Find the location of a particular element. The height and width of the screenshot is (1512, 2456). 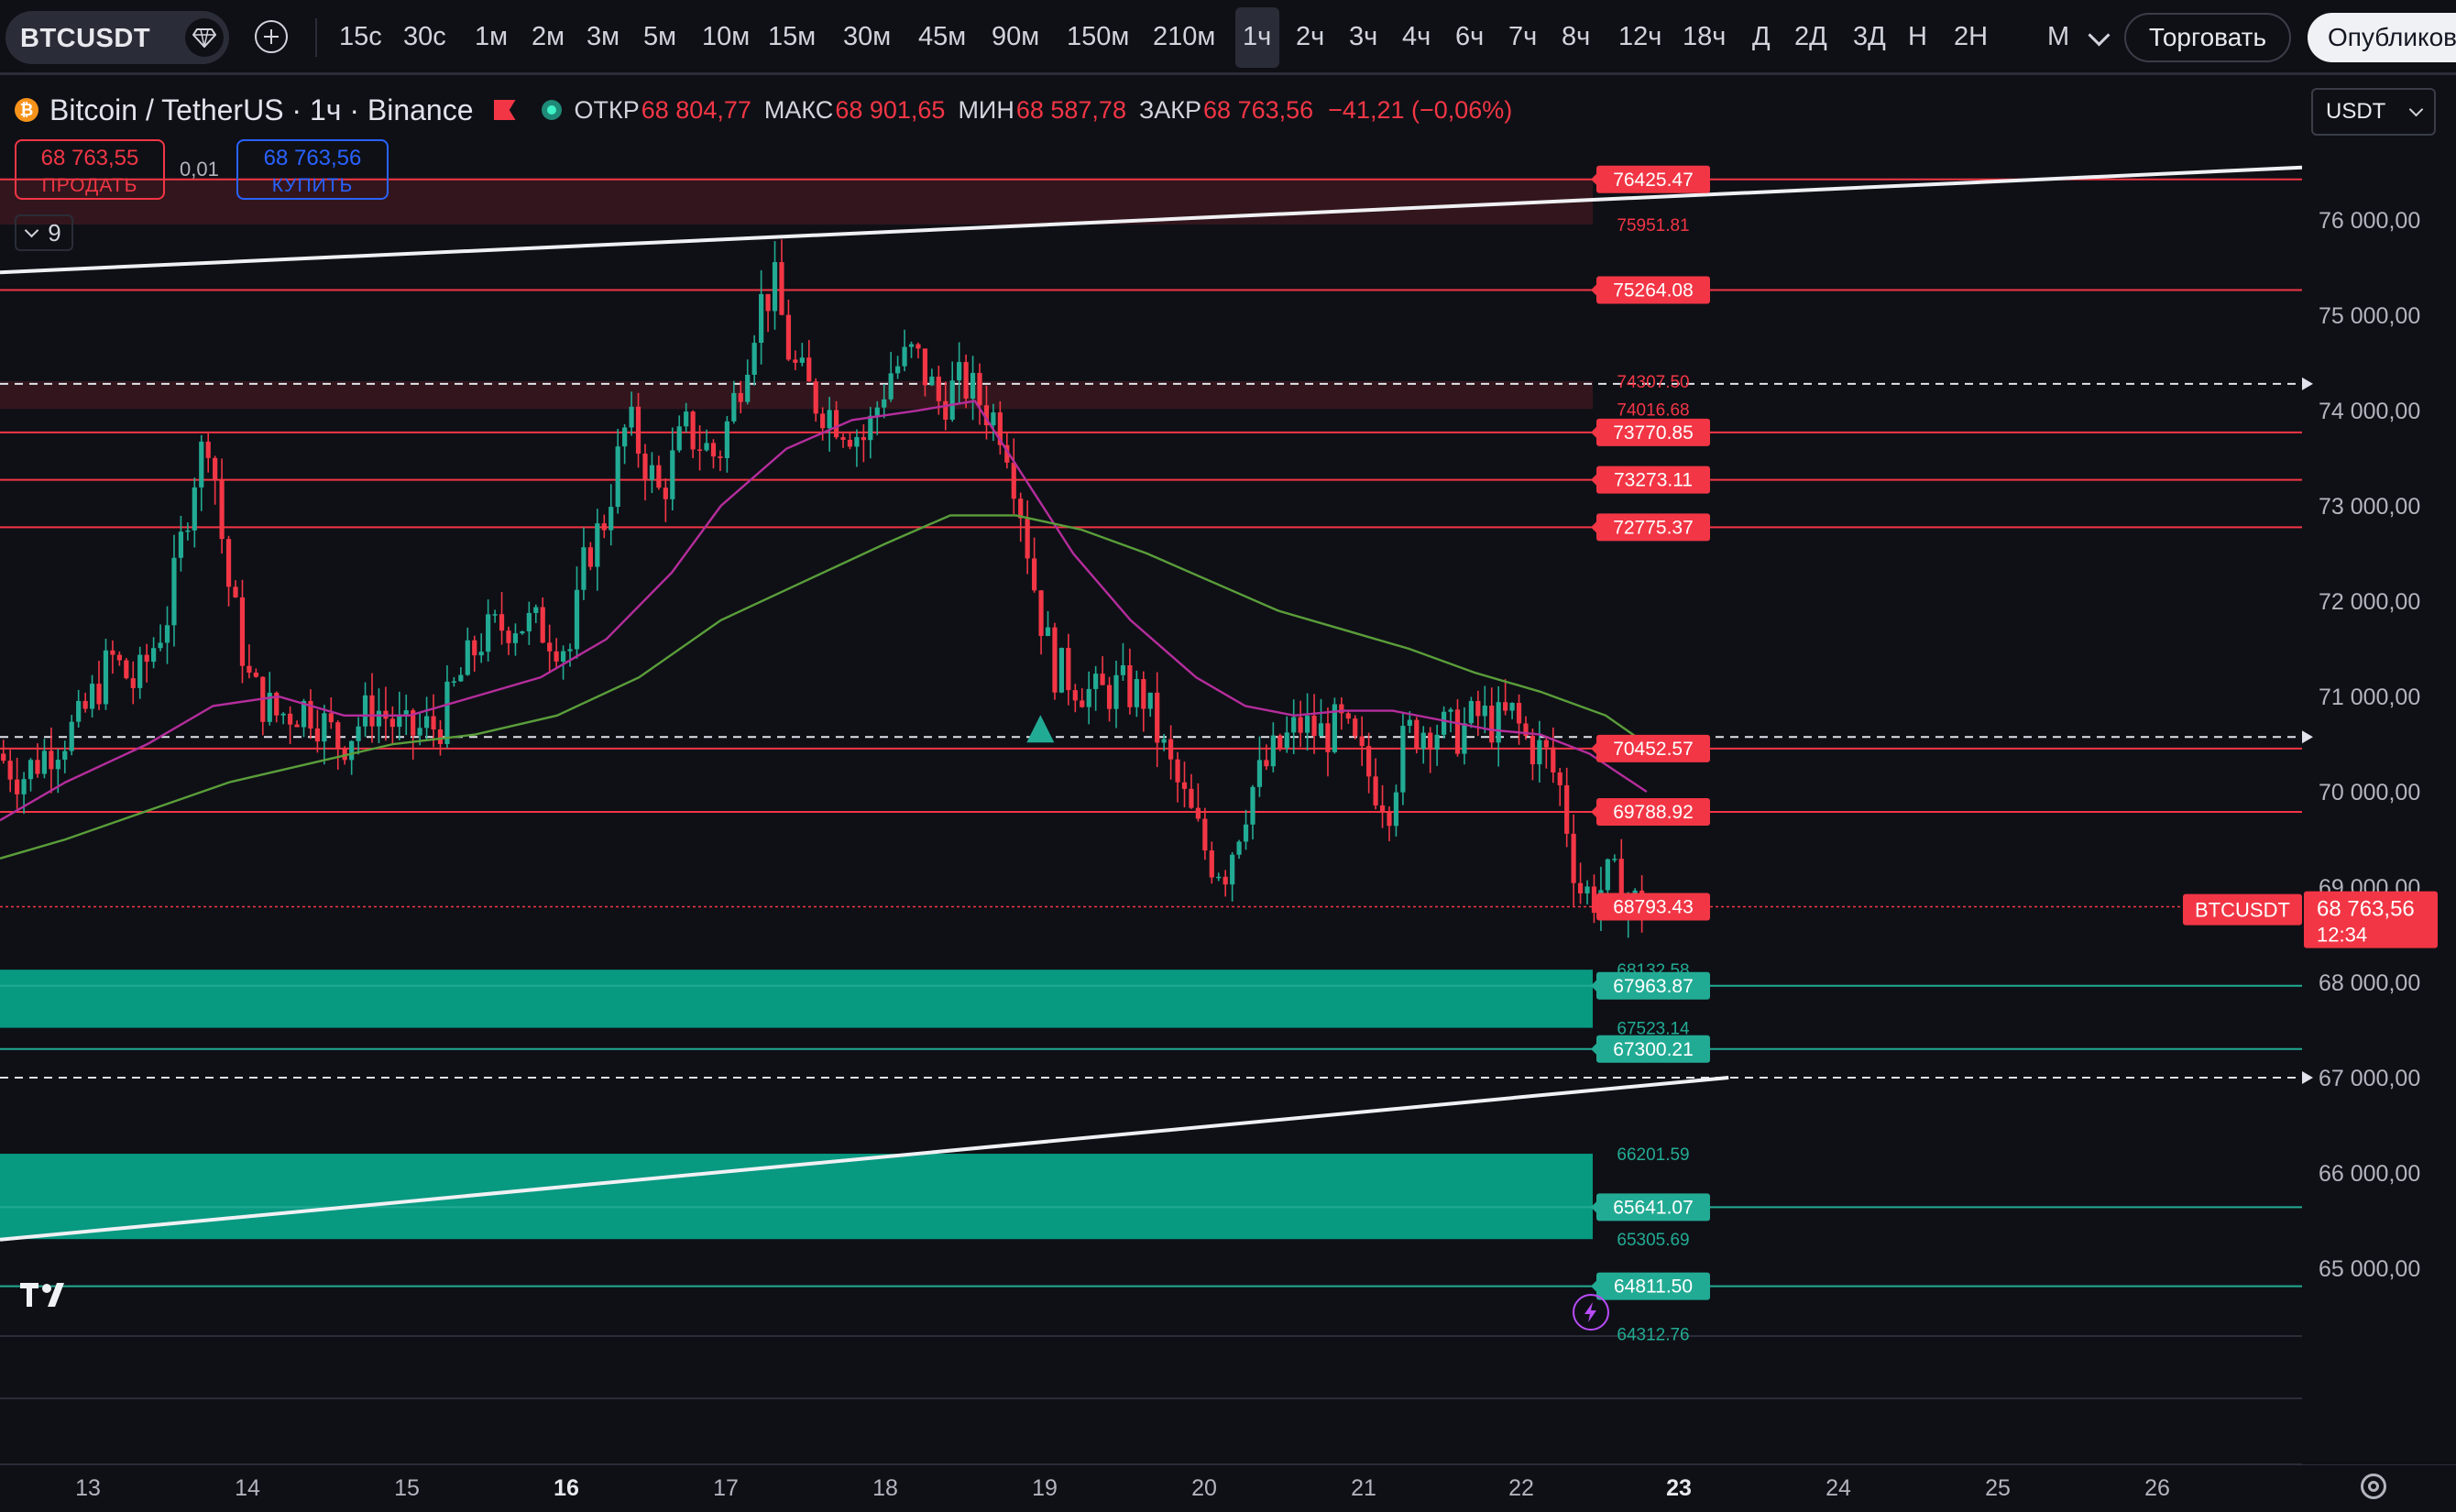

interval-7ч: 7ч is located at coordinates (1523, 36).